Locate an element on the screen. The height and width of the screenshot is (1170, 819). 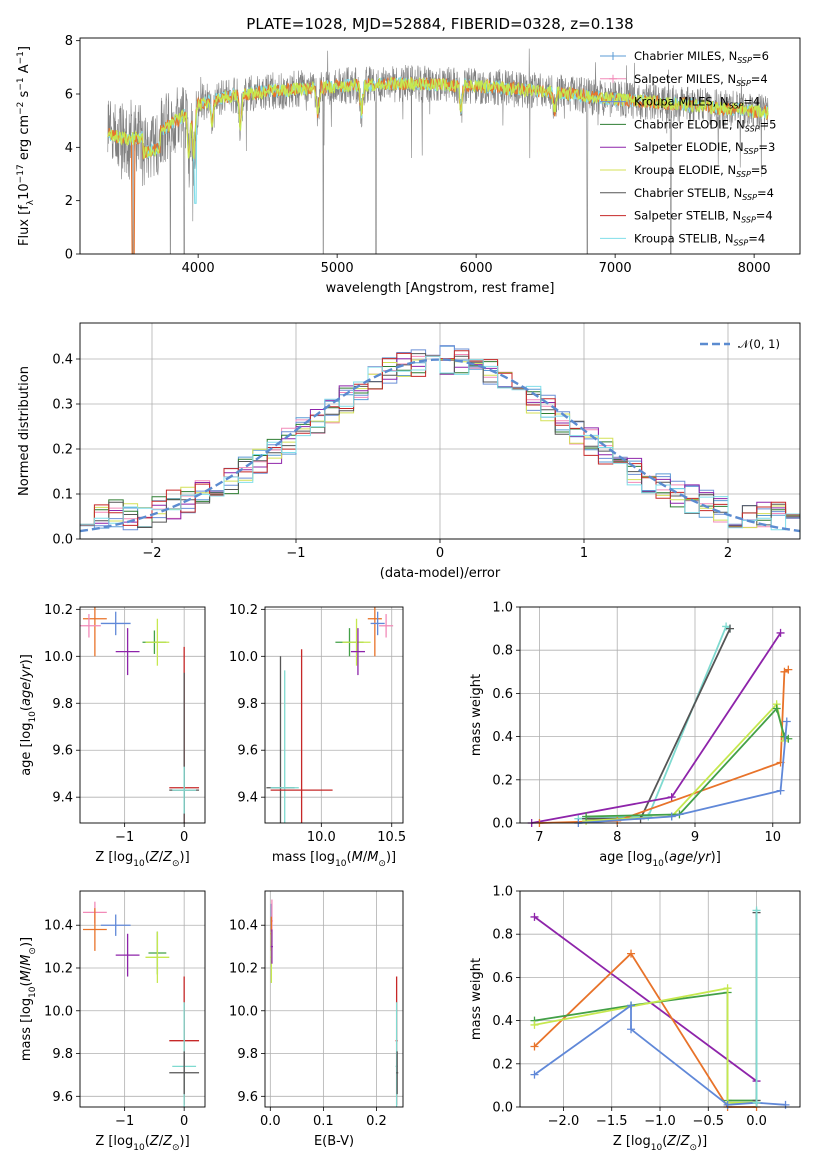
y-tick-label: 10.4 is located at coordinates (243, 926).